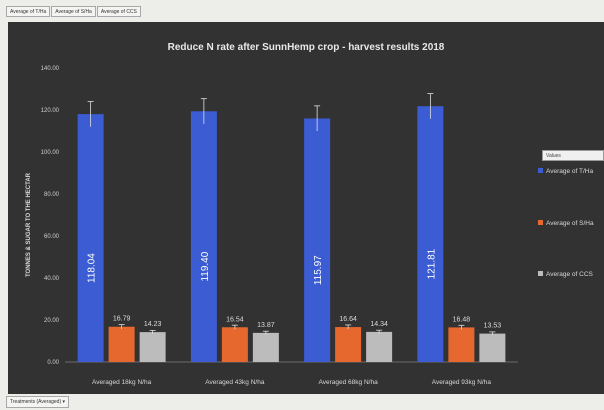  I want to click on data-label-ccs: 14.23, so click(153, 324).